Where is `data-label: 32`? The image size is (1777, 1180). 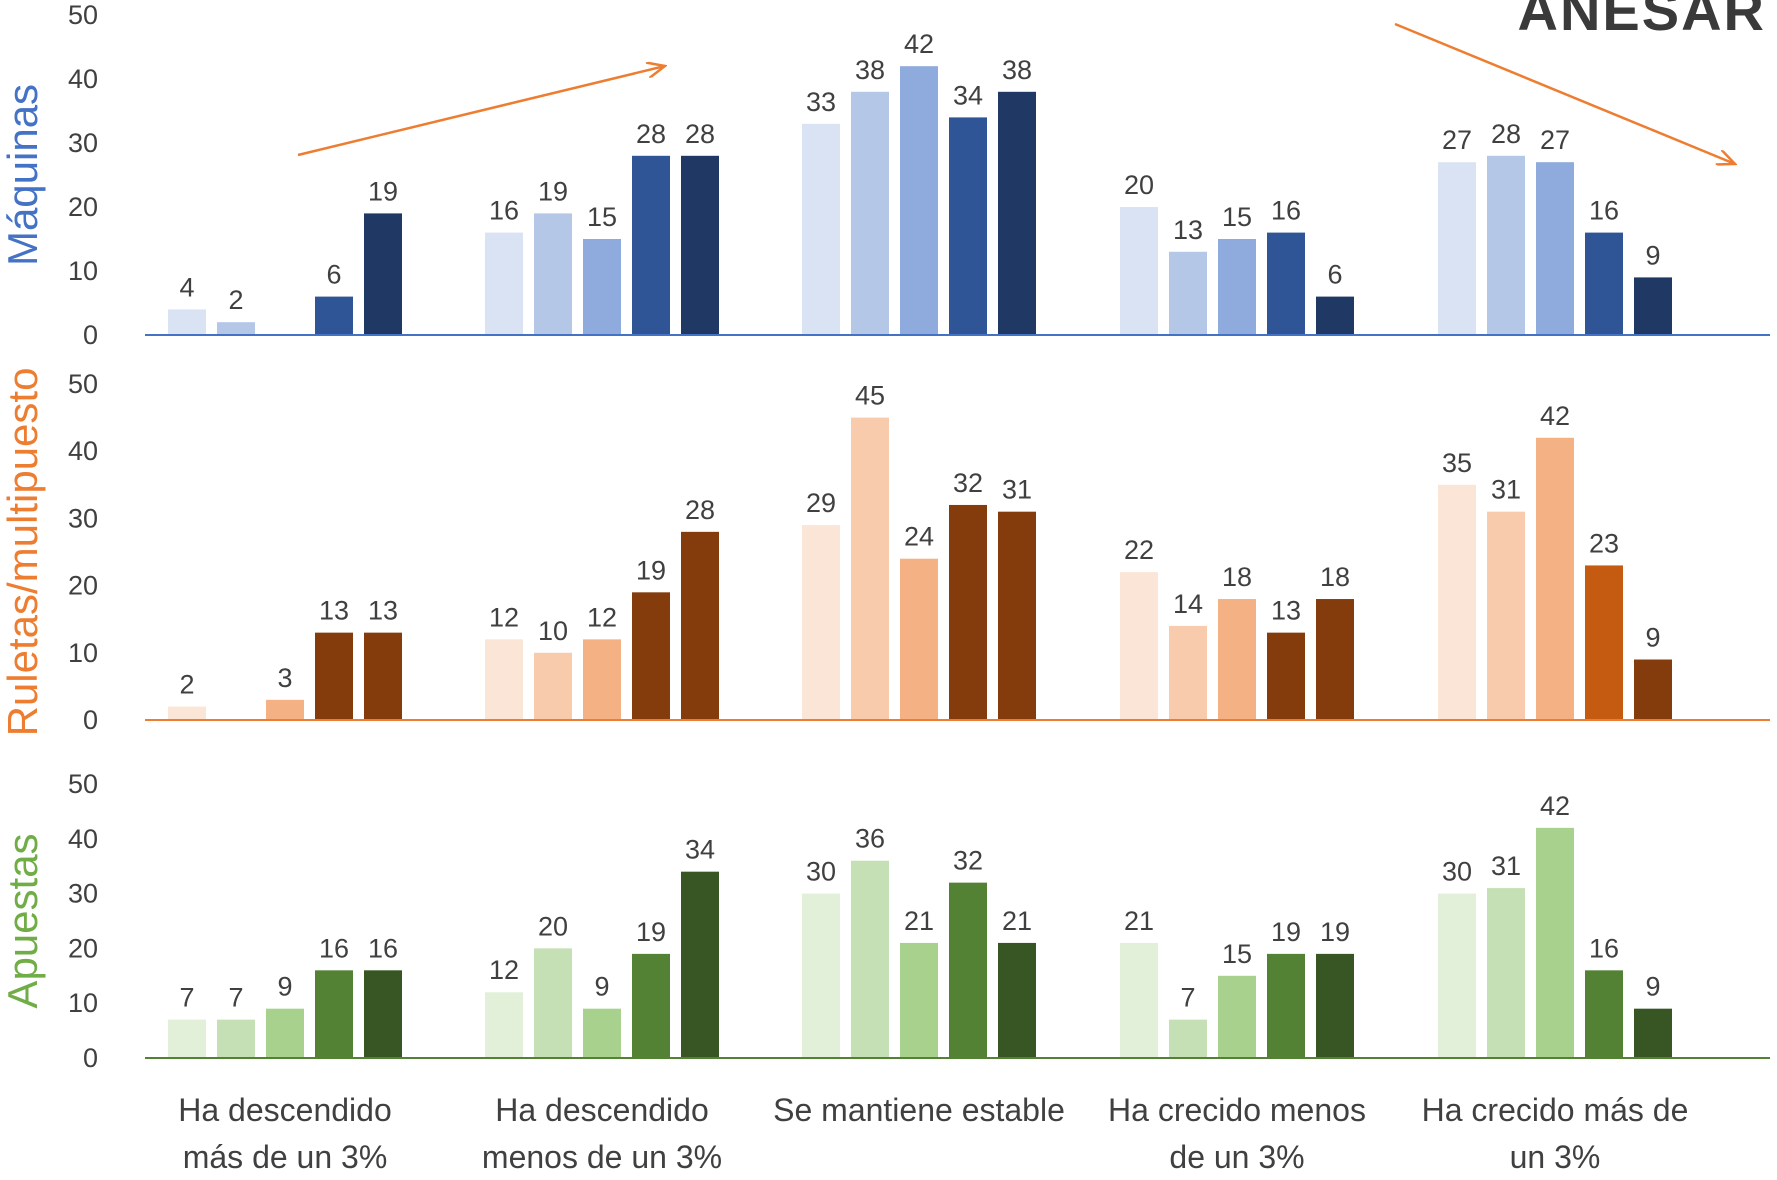
data-label: 32 is located at coordinates (968, 861).